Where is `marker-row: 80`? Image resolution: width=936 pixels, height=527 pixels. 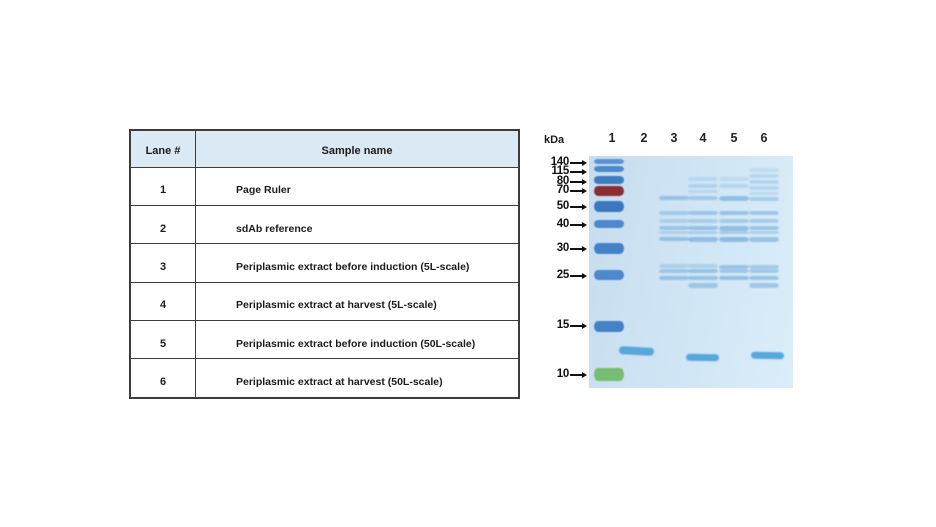 marker-row: 80 is located at coordinates (560, 182).